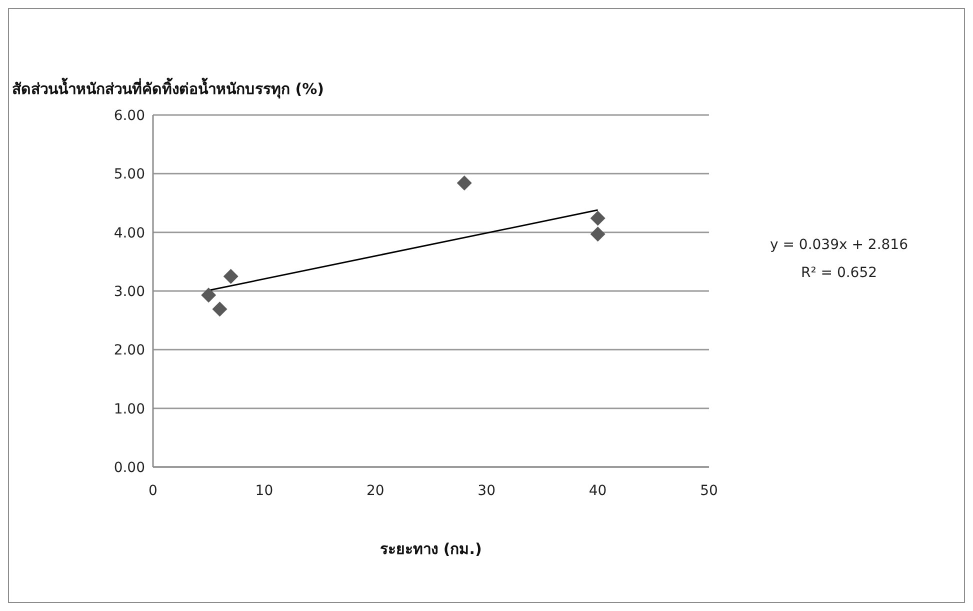  Describe the element at coordinates (839, 273) in the screenshot. I see `text: R² = 0.652` at that location.